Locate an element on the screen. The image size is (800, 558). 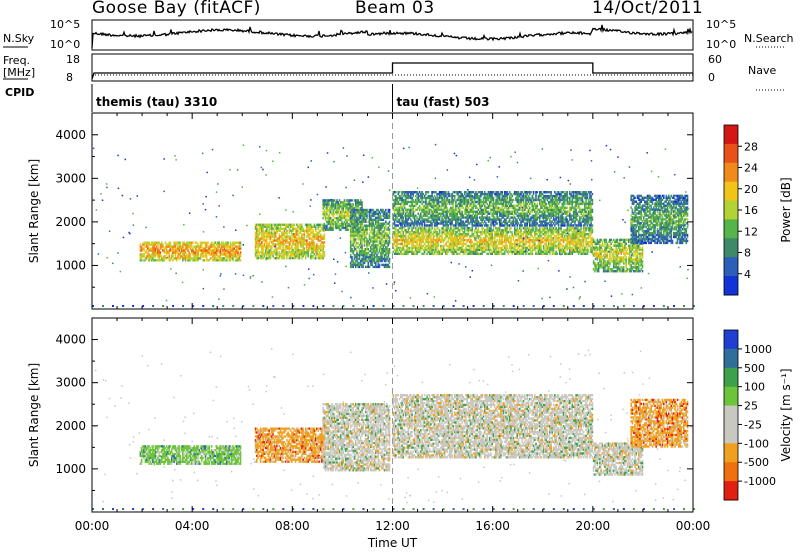
nave-tick-high: 60 is located at coordinates (715, 59).